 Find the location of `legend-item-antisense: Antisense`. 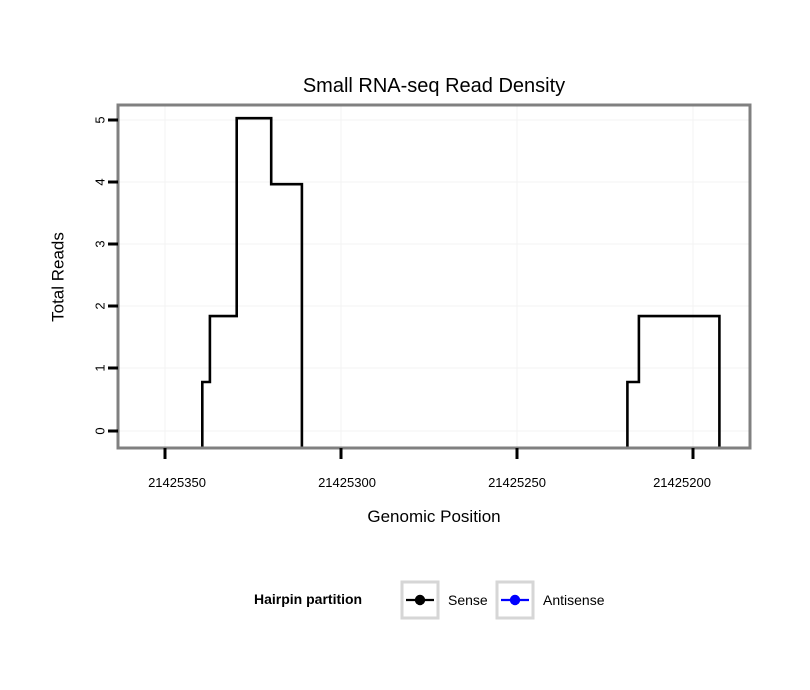

legend-item-antisense: Antisense is located at coordinates (550, 600).